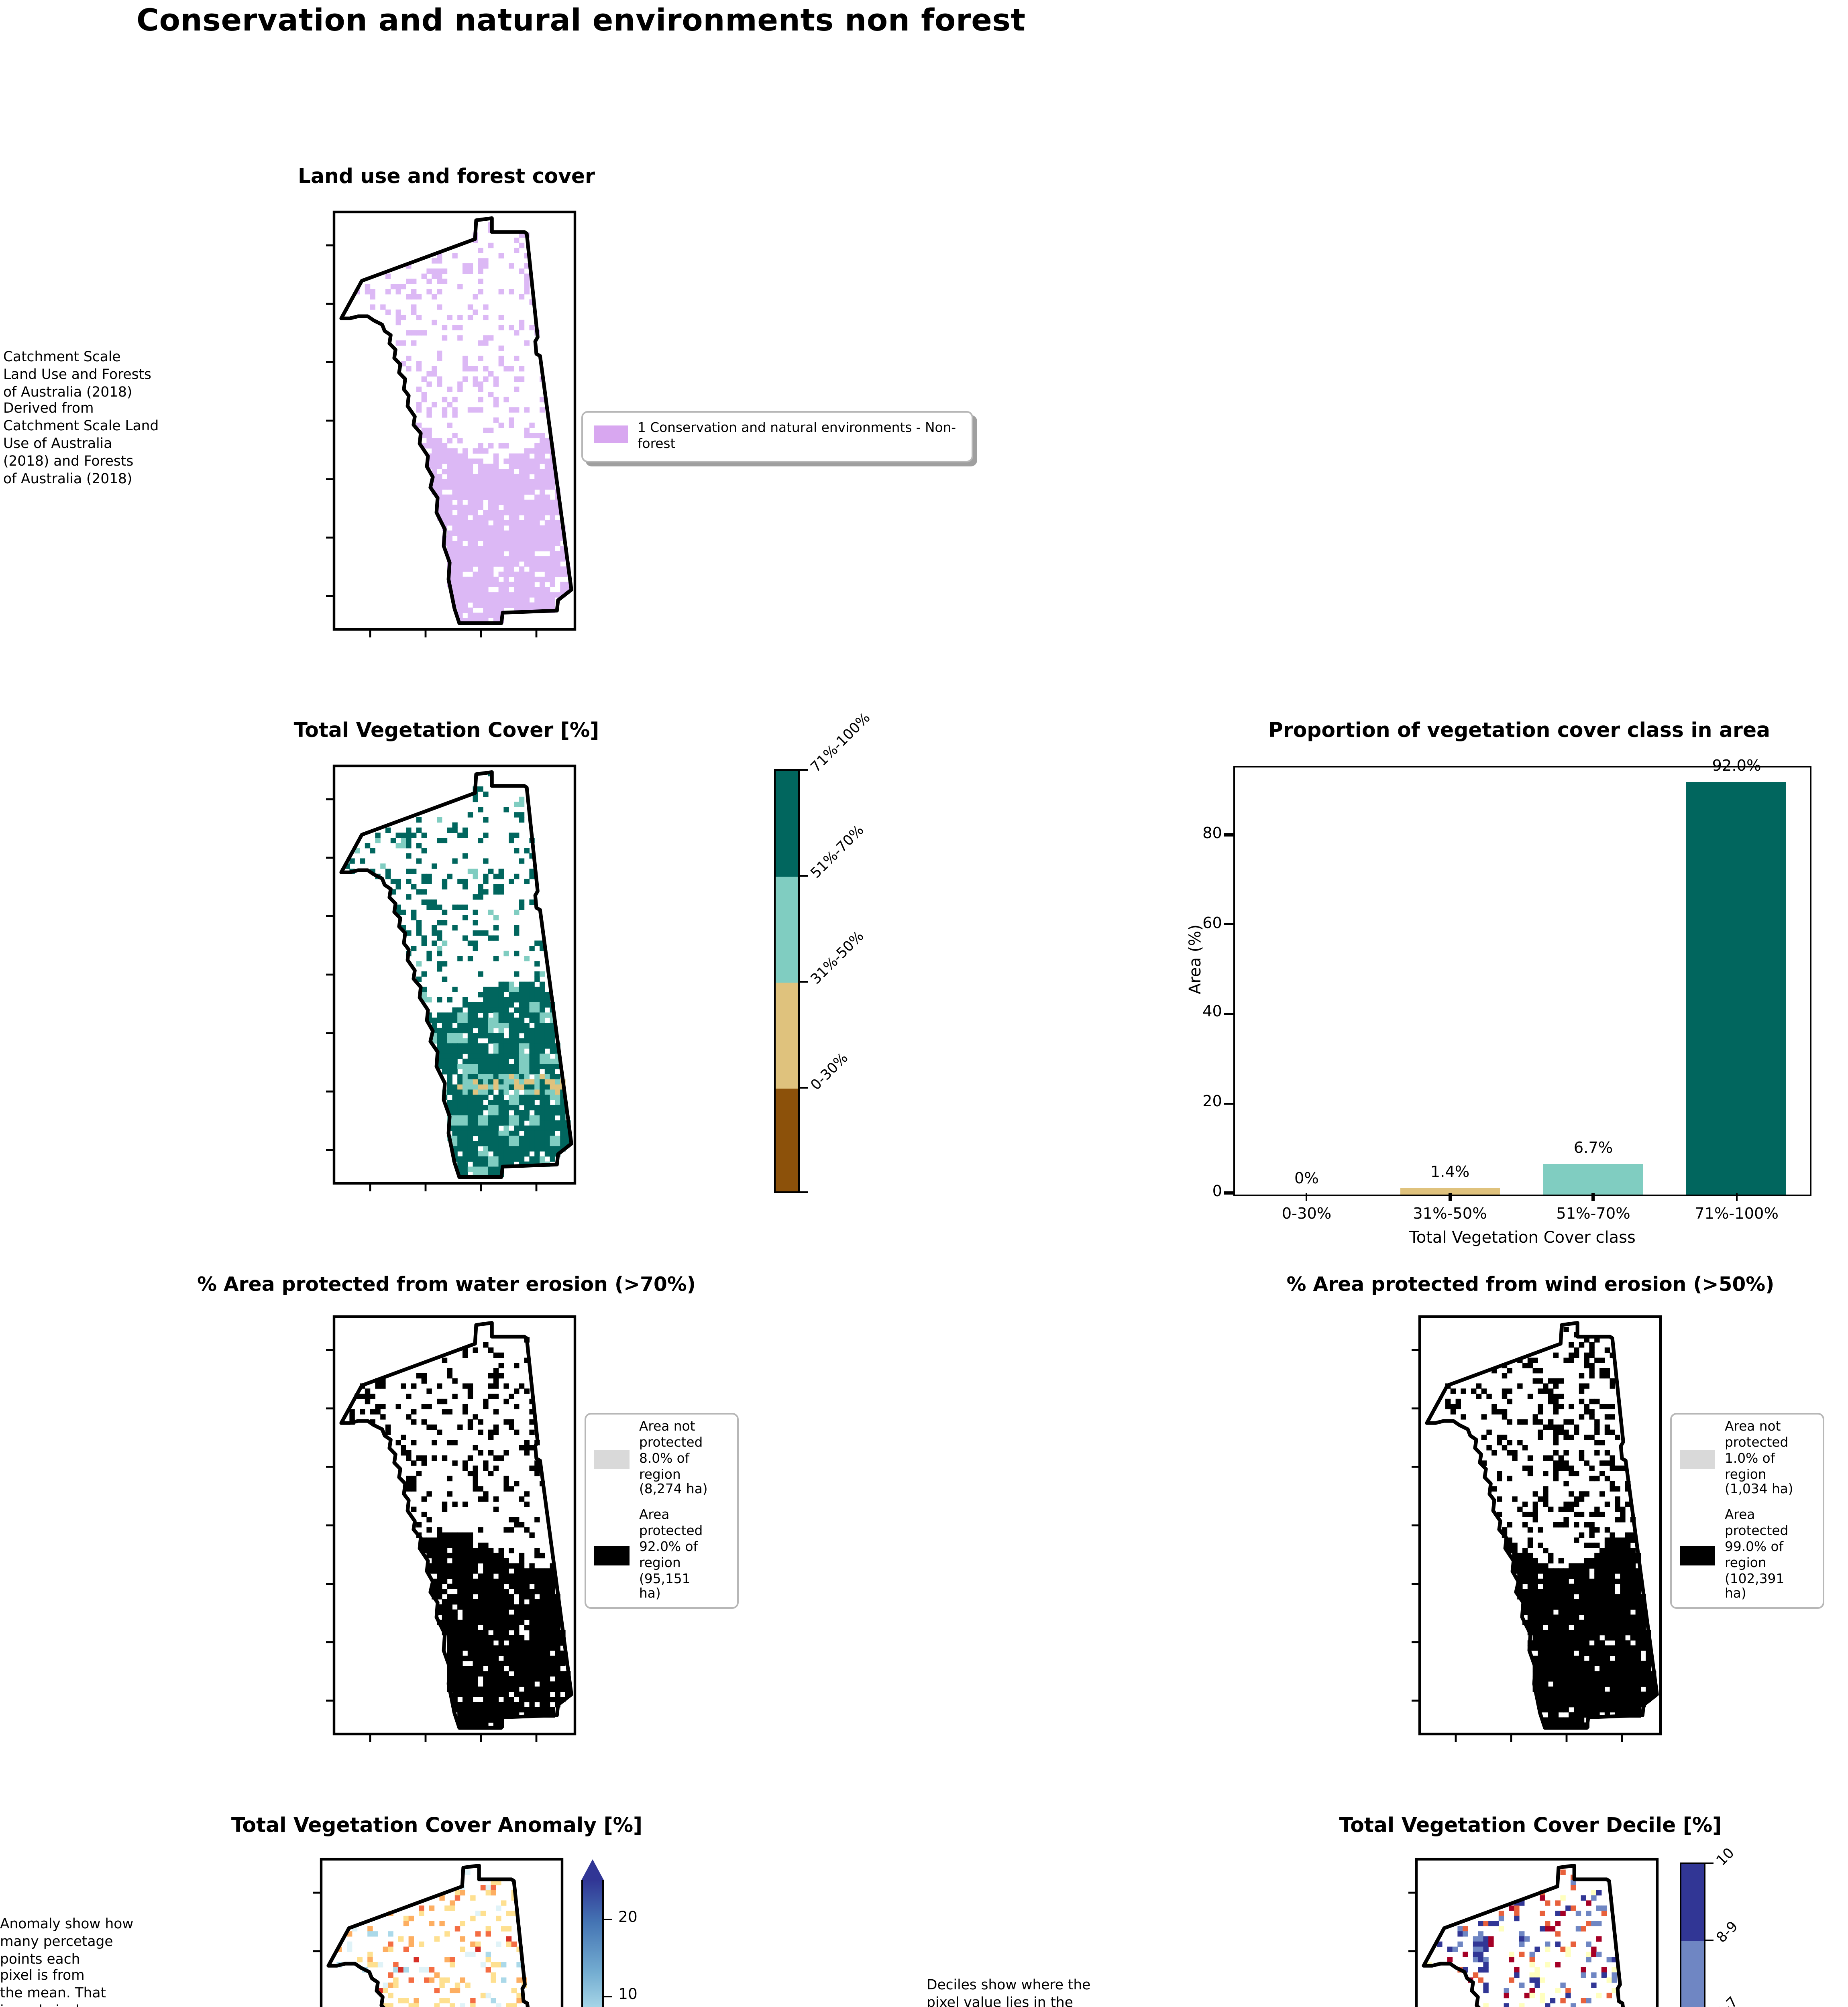 This screenshot has height=2007, width=1848. Describe the element at coordinates (1212, 1013) in the screenshot. I see `y-axis-tick-label: 40` at that location.